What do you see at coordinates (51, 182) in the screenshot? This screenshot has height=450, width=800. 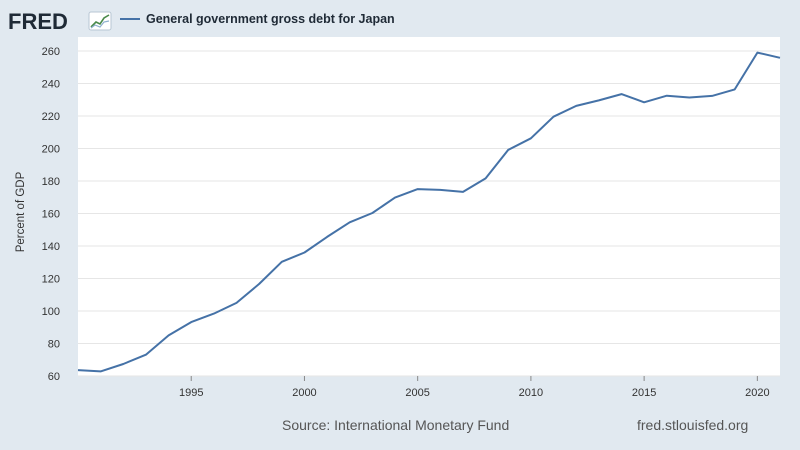 I see `y-tick-label: 180` at bounding box center [51, 182].